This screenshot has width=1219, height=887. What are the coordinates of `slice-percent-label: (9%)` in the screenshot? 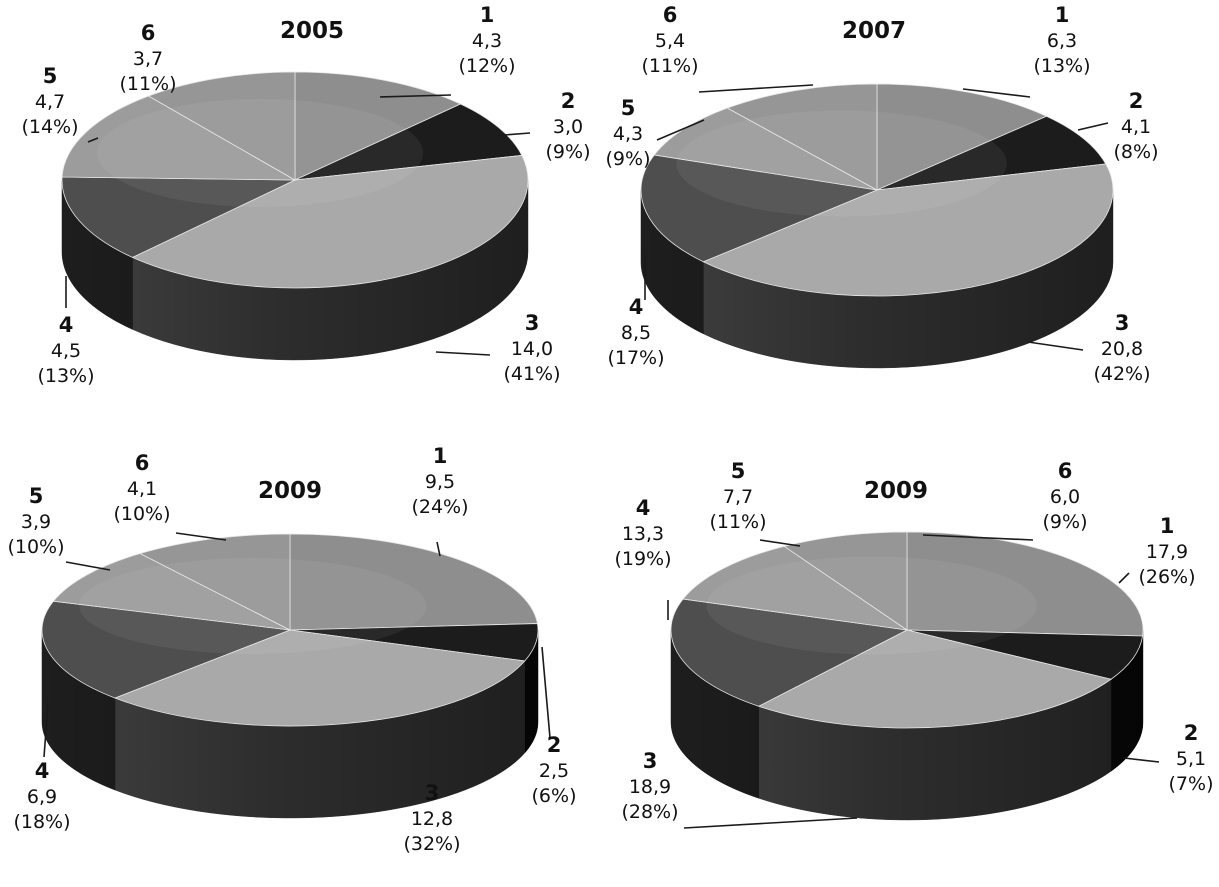 It's located at (1065, 522).